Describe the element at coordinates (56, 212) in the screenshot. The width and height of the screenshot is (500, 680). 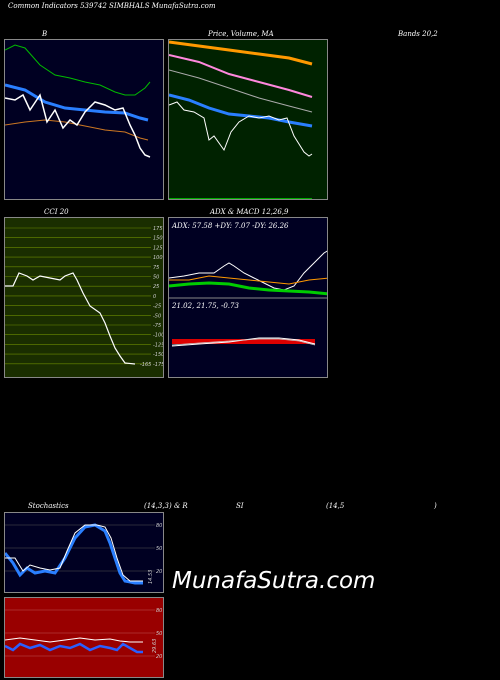
I see `cci-label: CCI 20` at that location.